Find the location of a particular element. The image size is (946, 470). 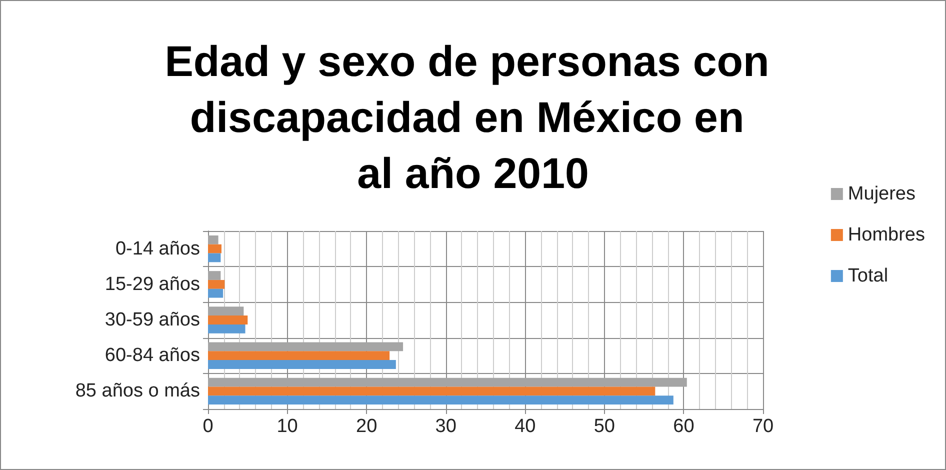

x-tick-label: 40 is located at coordinates (525, 426).